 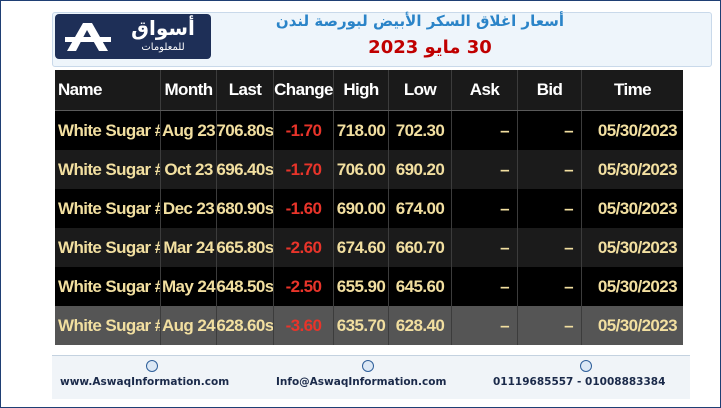 What do you see at coordinates (420, 169) in the screenshot?
I see `cell-low: 690.20` at bounding box center [420, 169].